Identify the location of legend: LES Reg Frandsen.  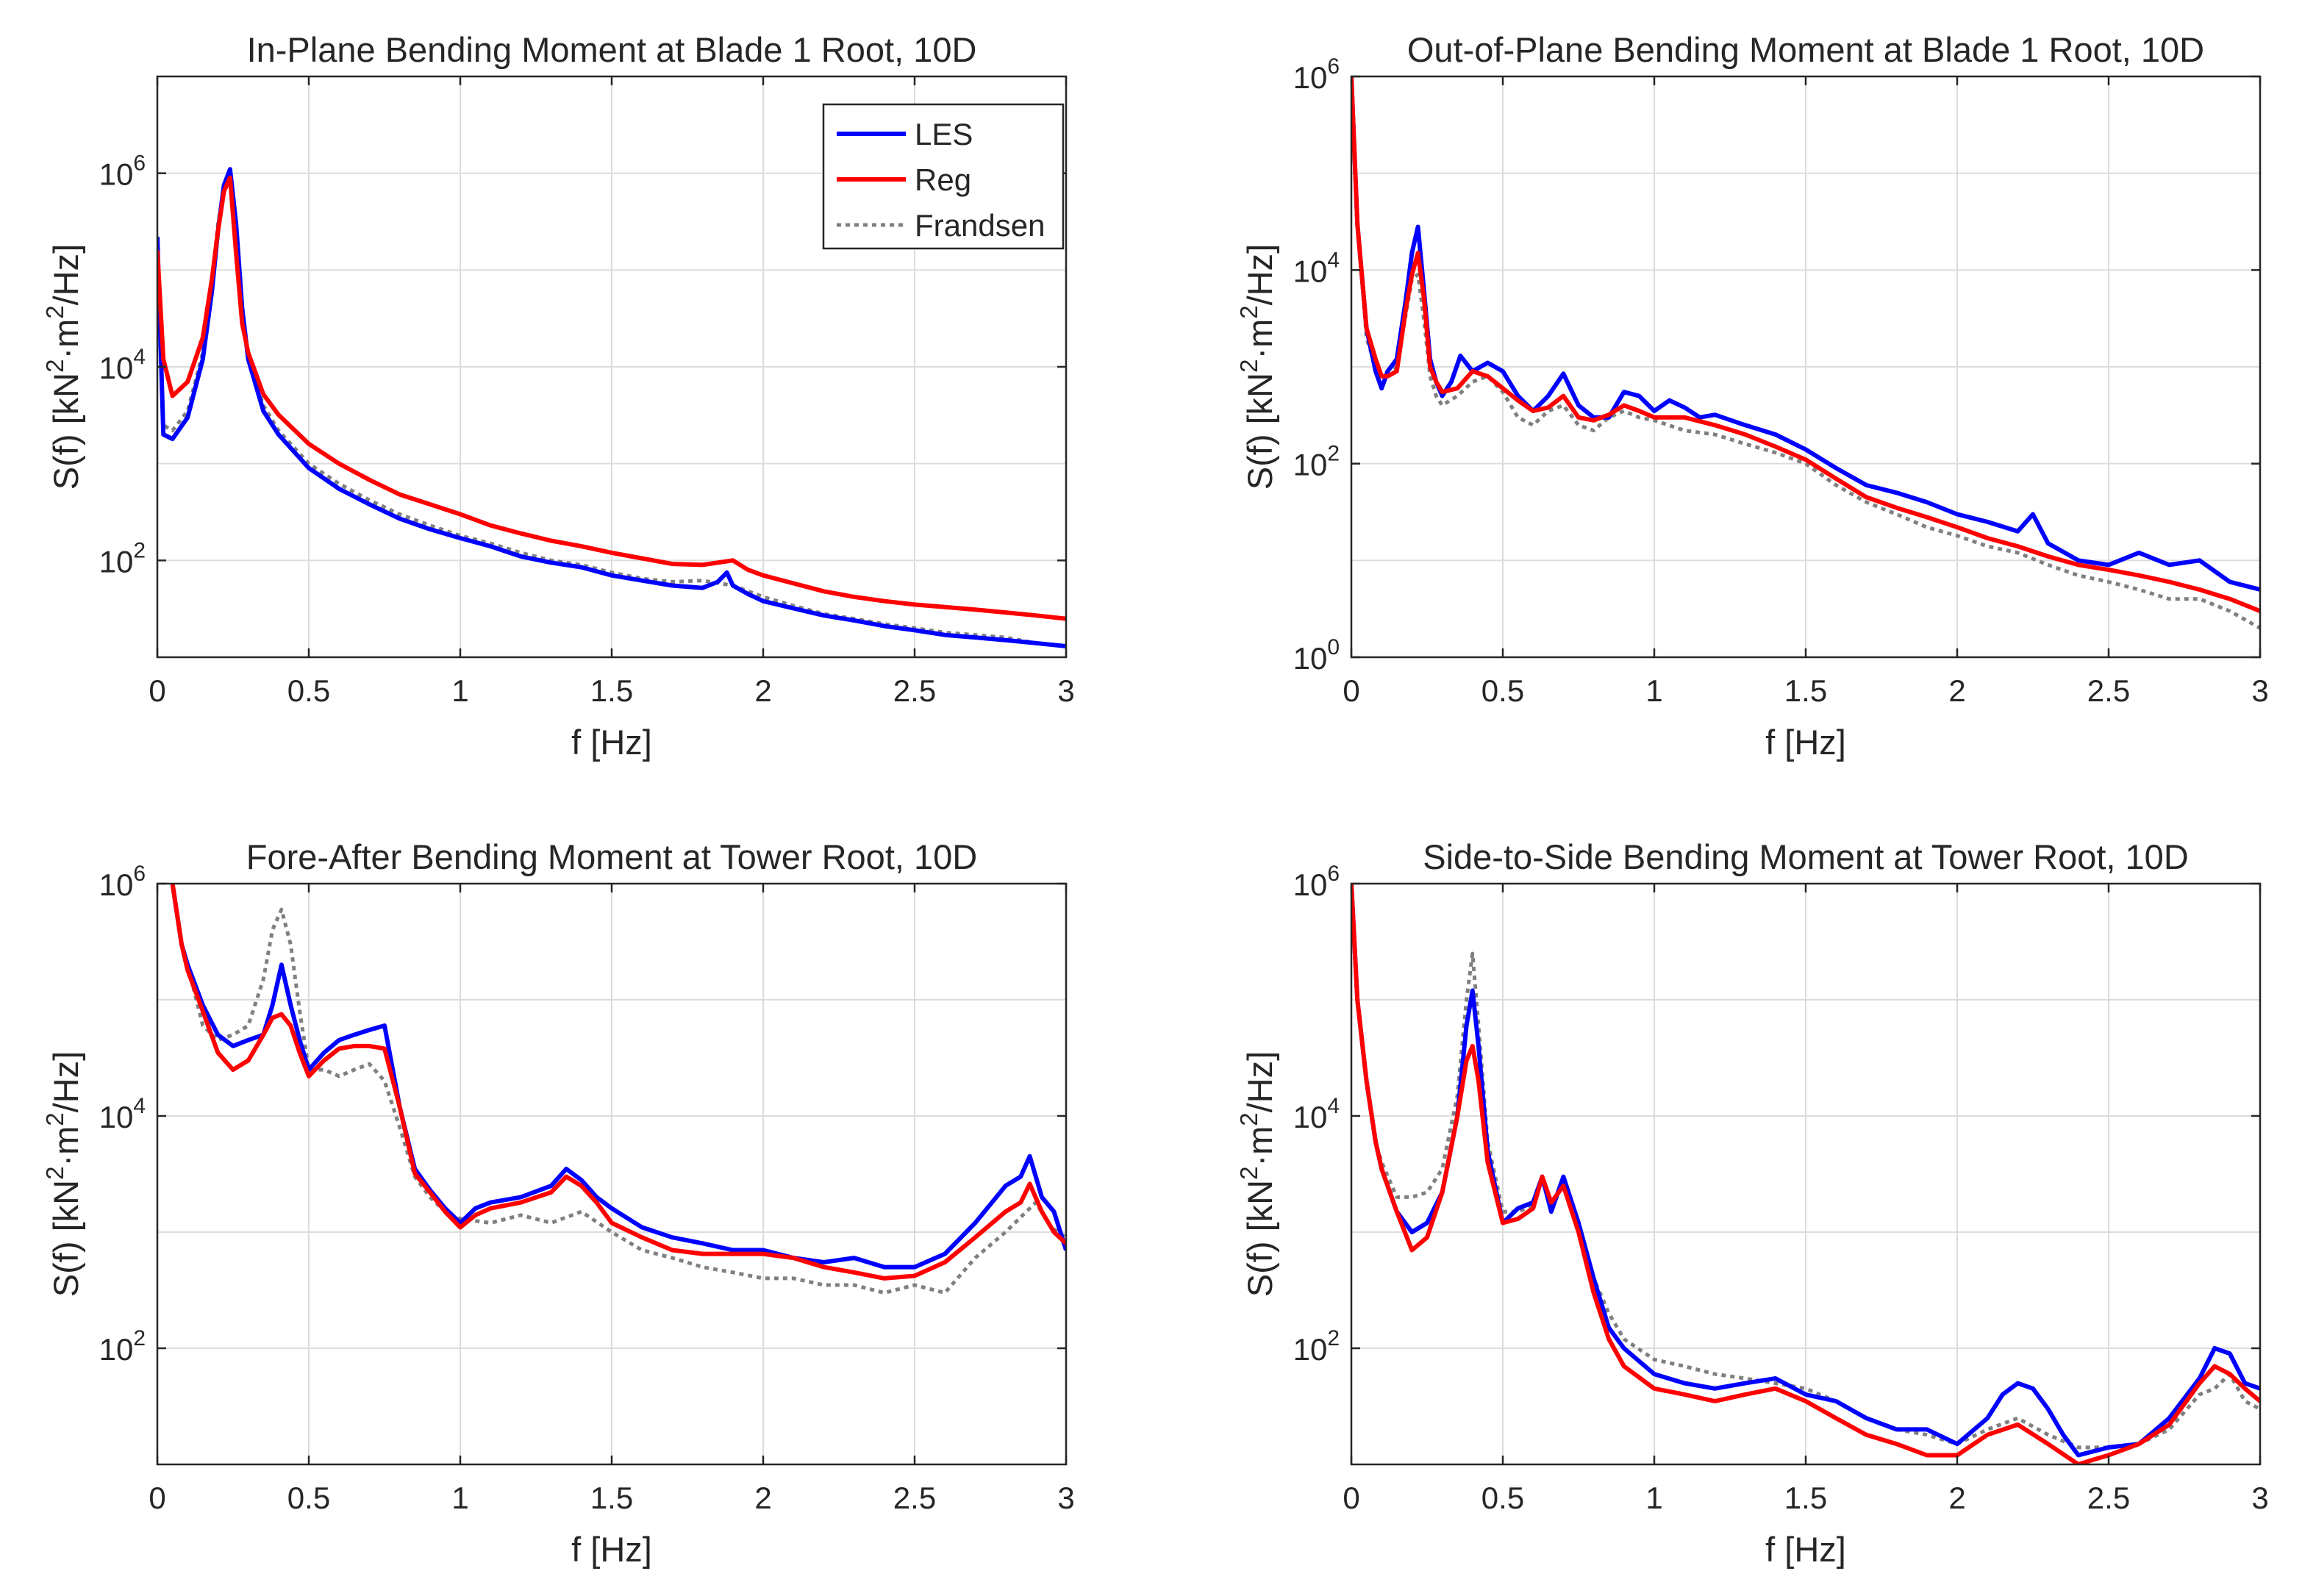
(943, 176).